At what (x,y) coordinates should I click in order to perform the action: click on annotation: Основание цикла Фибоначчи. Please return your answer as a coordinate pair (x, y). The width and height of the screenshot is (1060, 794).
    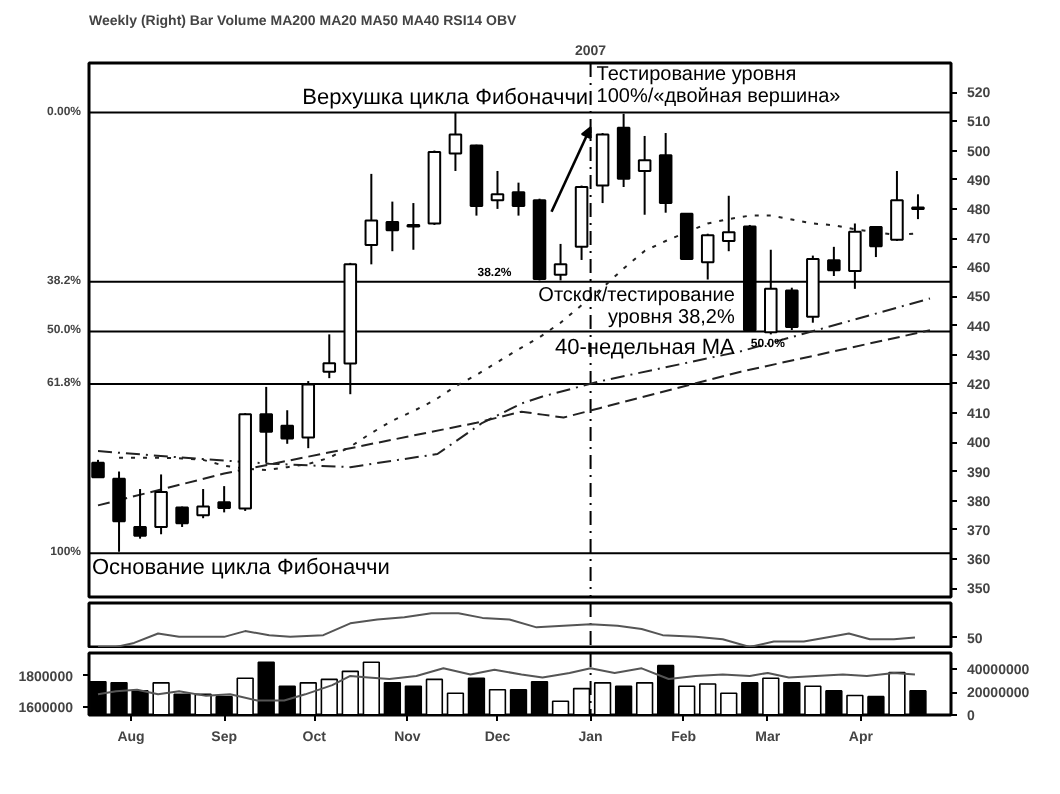
    Looking at the image, I should click on (241, 568).